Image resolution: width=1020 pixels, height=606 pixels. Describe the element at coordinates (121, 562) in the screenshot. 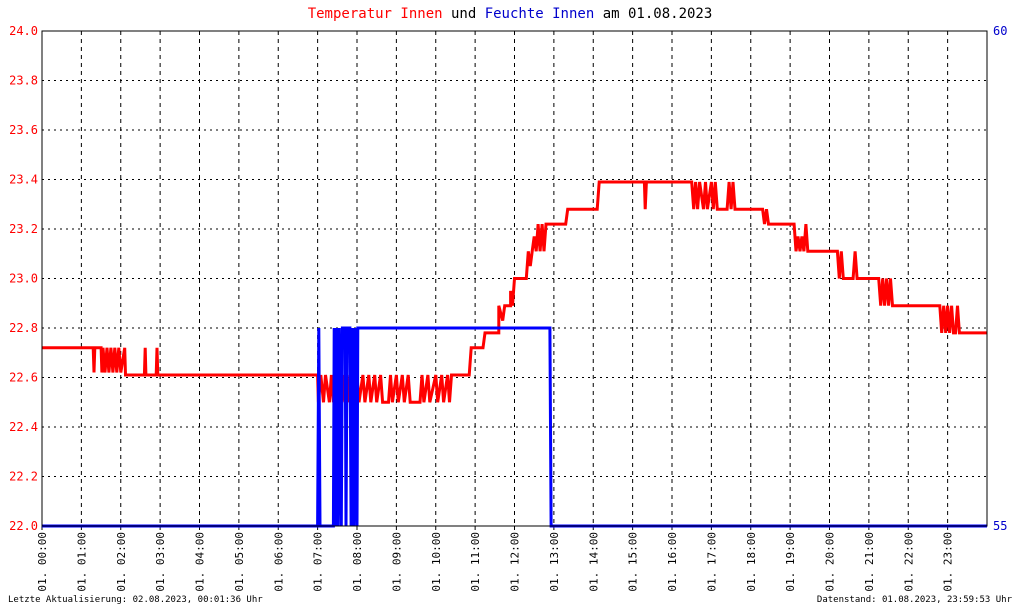

I see `x-tick-label: 01. 02:00` at that location.